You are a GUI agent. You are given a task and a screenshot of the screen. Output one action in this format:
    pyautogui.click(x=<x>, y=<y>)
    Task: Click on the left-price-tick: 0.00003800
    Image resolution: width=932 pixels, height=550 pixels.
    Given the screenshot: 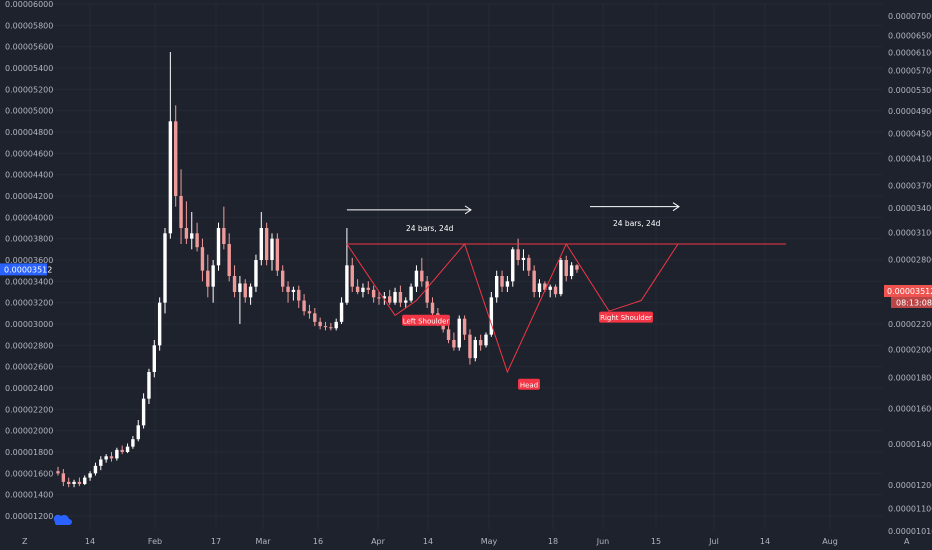 What is the action you would take?
    pyautogui.click(x=29, y=239)
    